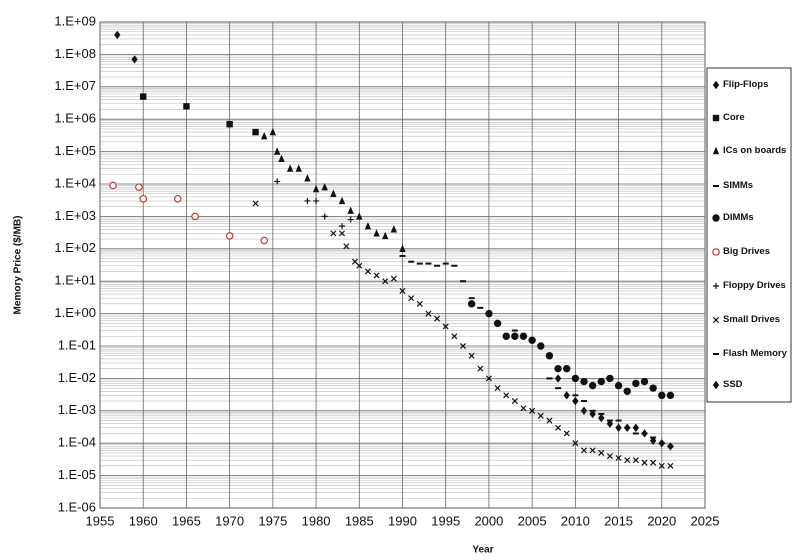 This screenshot has height=560, width=800. I want to click on y-tick-label: 1.E-01, so click(77, 344).